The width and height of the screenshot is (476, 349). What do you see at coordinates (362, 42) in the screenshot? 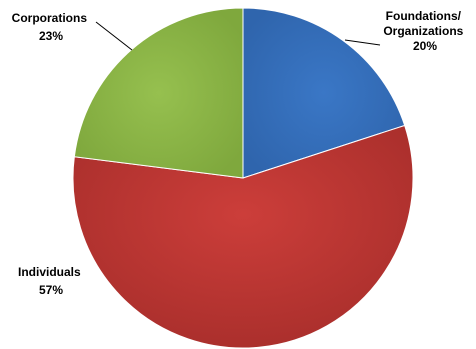
I see `leader-line-foundations` at bounding box center [362, 42].